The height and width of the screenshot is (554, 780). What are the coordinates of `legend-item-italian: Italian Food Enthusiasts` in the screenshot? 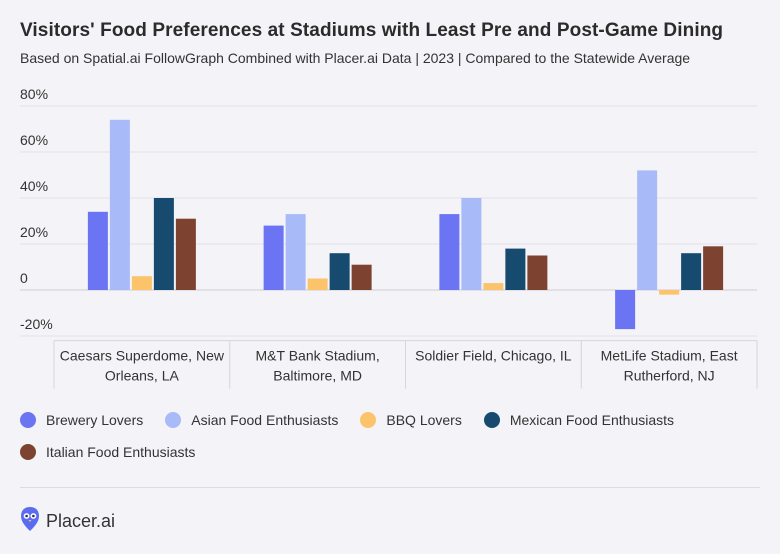 It's located at (107, 452).